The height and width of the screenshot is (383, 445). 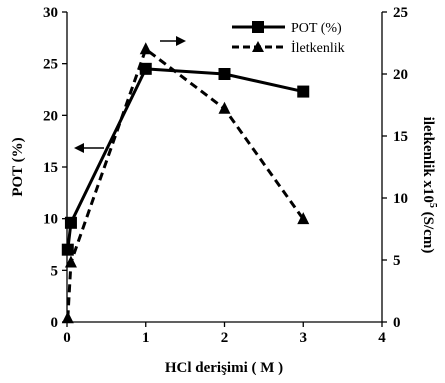 What do you see at coordinates (400, 199) in the screenshot?
I see `y-right-tick-label: 10` at bounding box center [400, 199].